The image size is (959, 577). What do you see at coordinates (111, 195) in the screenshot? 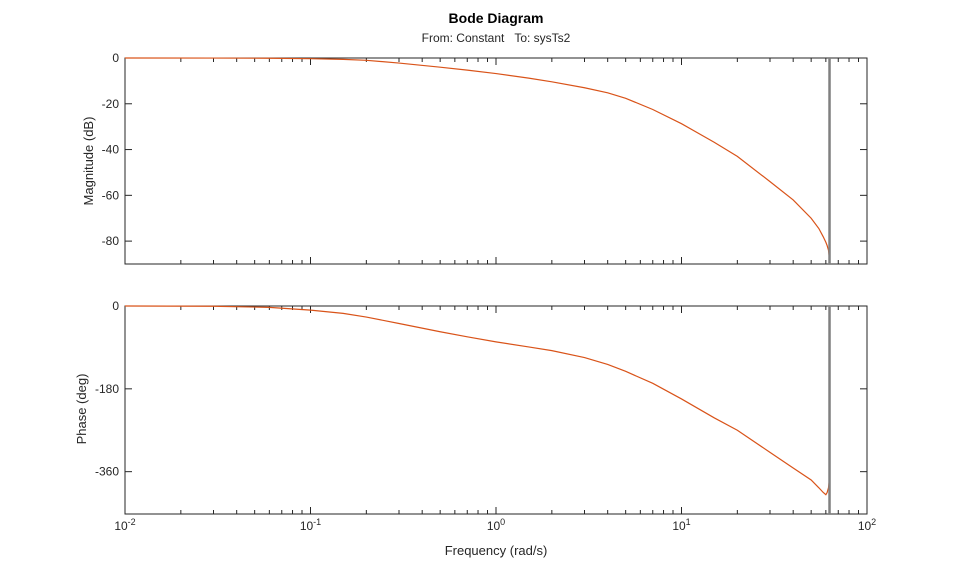
I see `magnitude-ytick-label: -60` at bounding box center [111, 195].